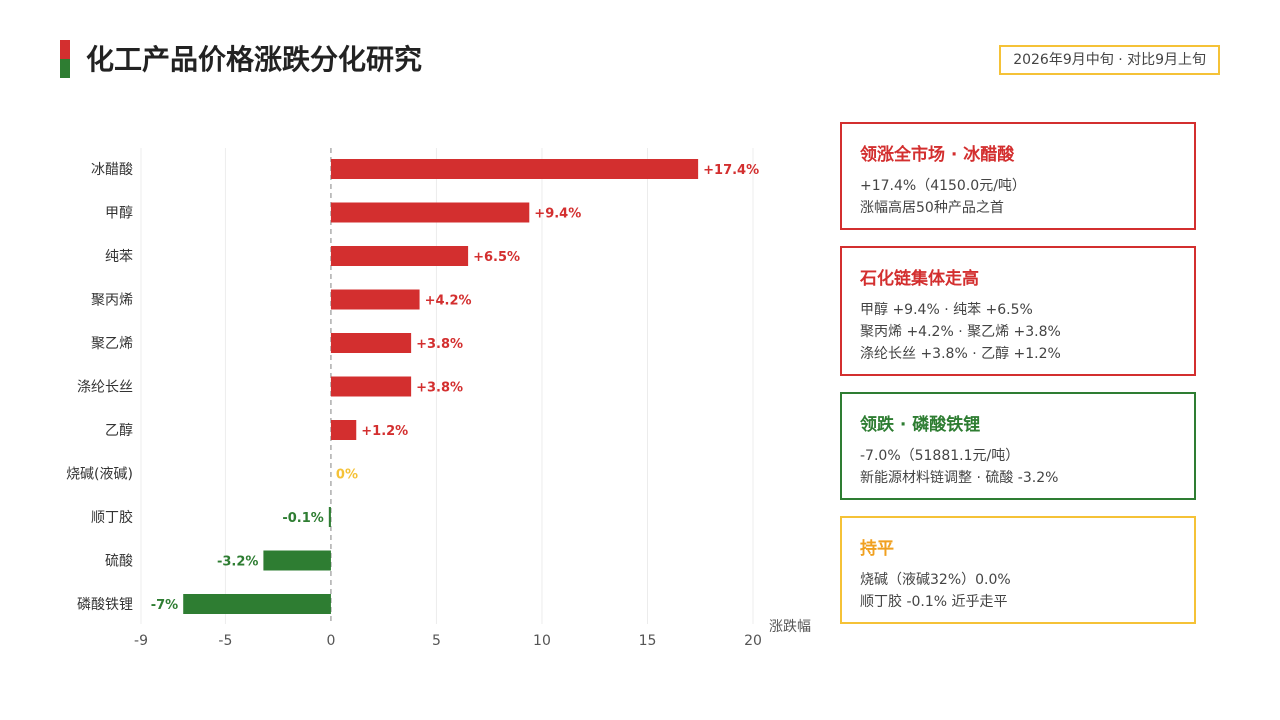 This screenshot has height=720, width=1280. What do you see at coordinates (496, 257) in the screenshot?
I see `data-label: +6.5%` at bounding box center [496, 257].